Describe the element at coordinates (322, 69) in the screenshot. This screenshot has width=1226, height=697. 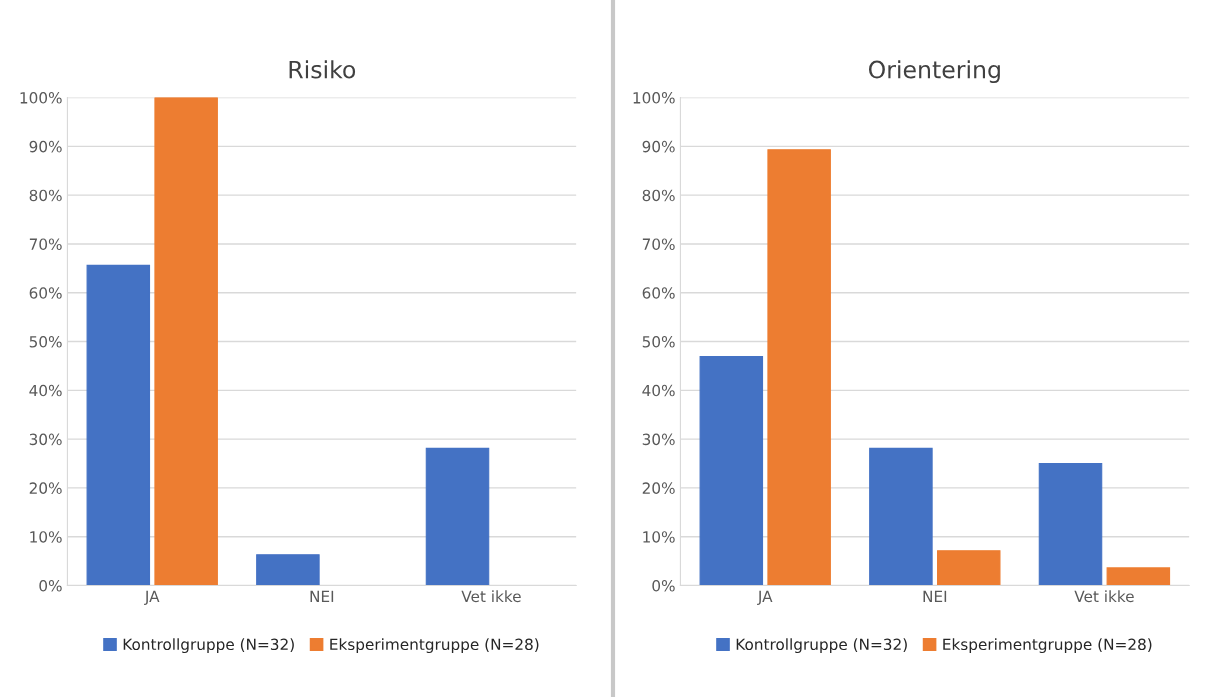
I see `chart-title: Risiko` at that location.